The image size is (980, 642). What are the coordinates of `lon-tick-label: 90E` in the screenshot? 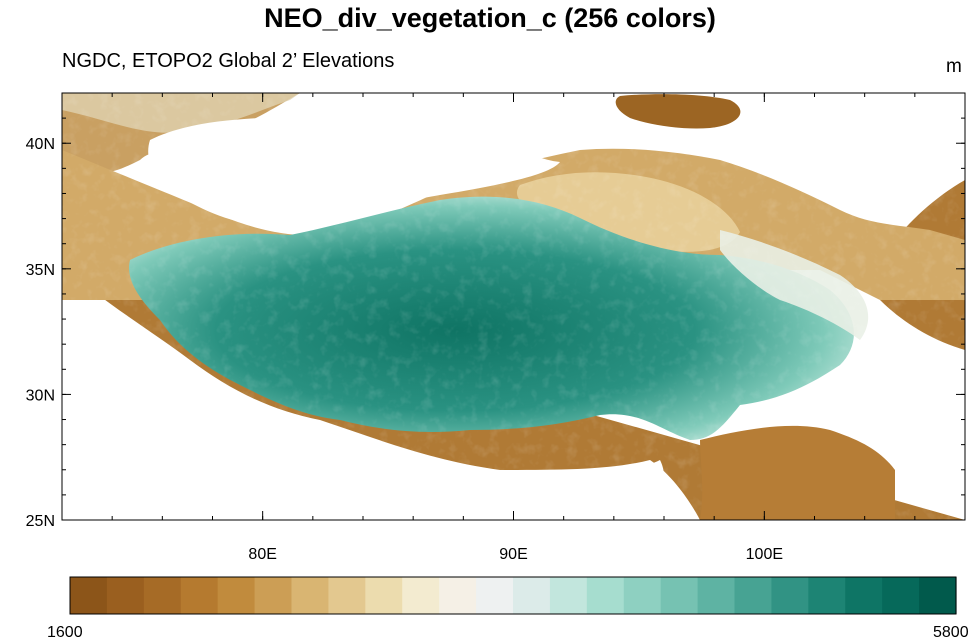 It's located at (513, 554).